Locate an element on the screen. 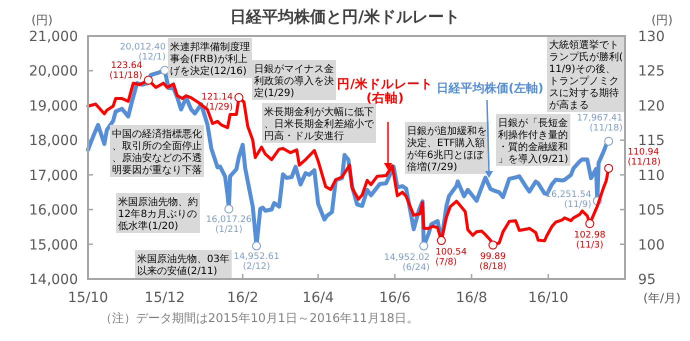 This screenshot has height=341, width=690. y-tick-label: 15,000 is located at coordinates (53, 245).